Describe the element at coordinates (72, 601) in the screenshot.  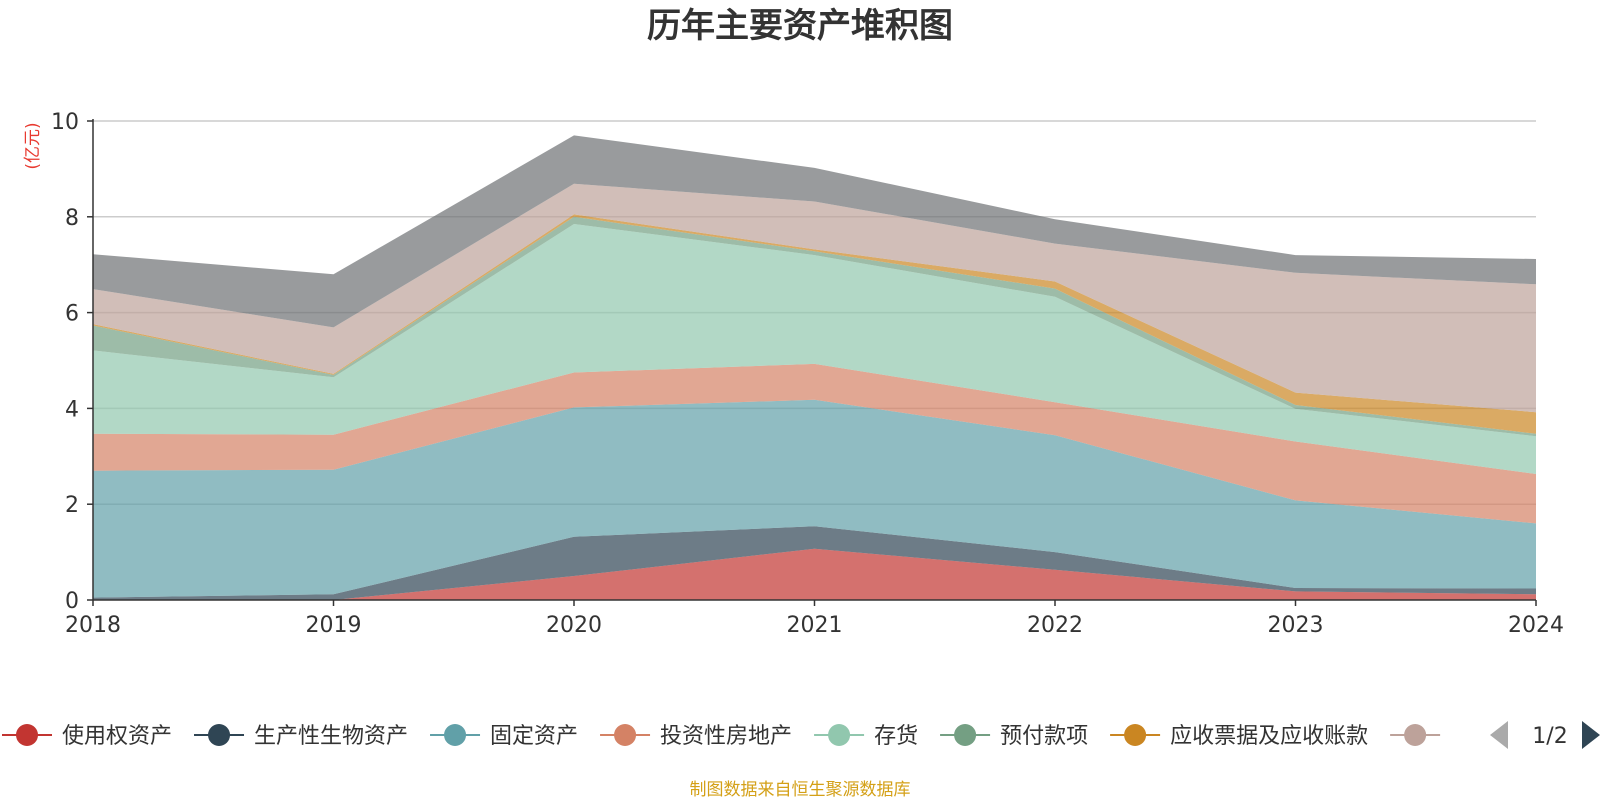
I see `y-tick-label-0: 0` at that location.